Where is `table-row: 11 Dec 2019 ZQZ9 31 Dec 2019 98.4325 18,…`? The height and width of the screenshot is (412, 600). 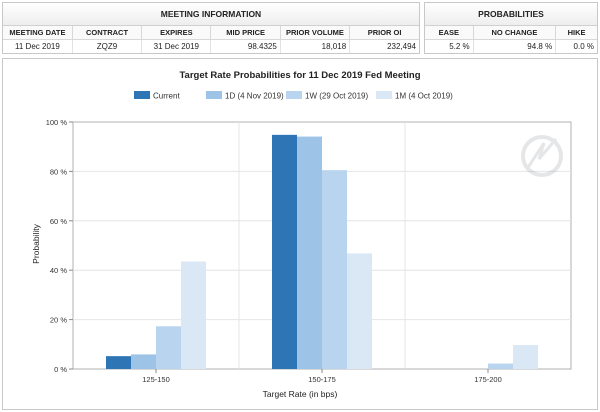
table-row: 11 Dec 2019 ZQZ9 31 Dec 2019 98.4325 18,… is located at coordinates (211, 46).